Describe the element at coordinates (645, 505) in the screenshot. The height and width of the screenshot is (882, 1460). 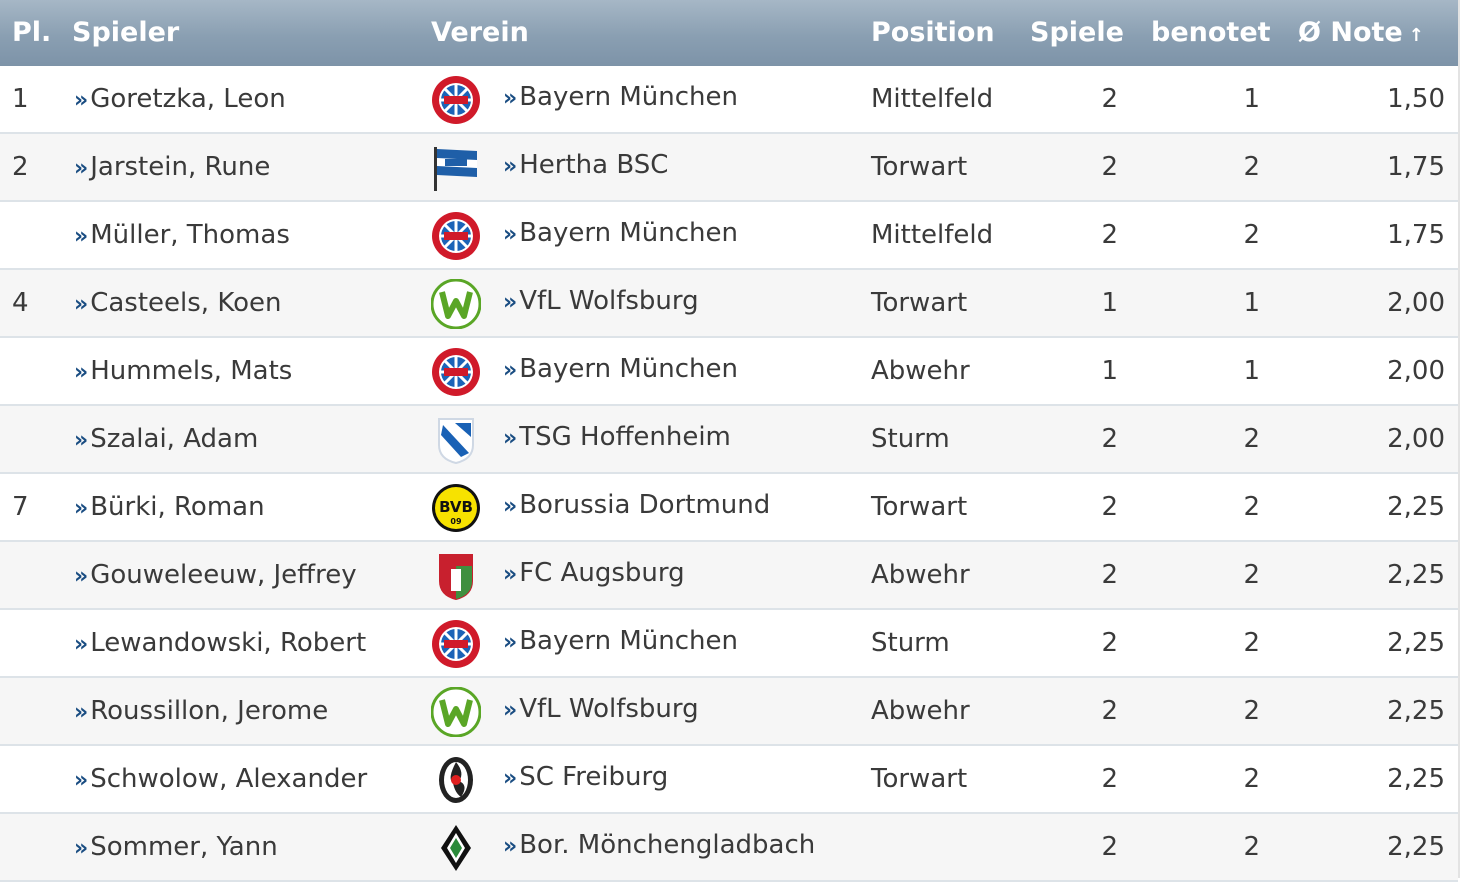
I see `club-name: Borussia Dortmund` at that location.